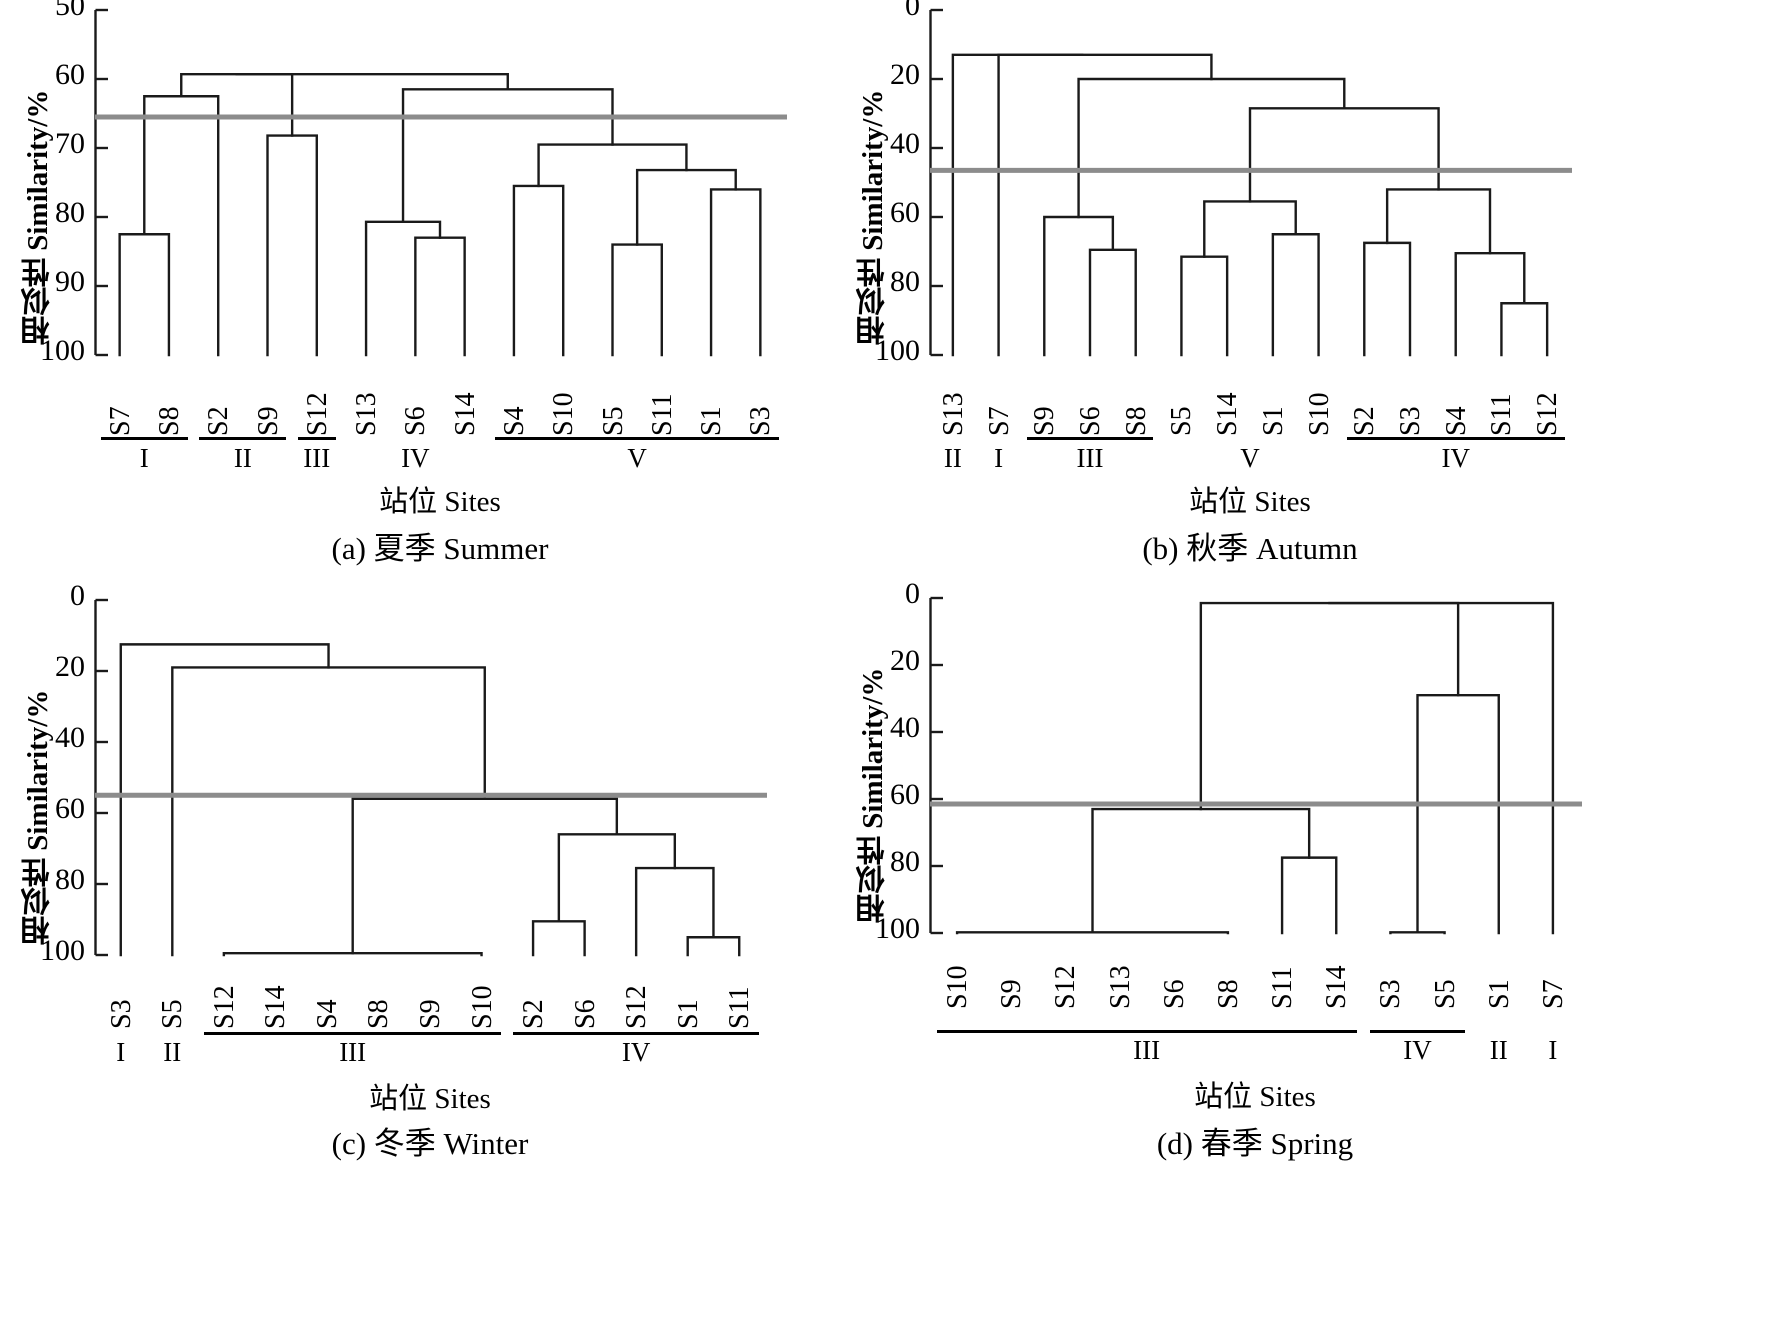 This screenshot has height=1339, width=1792. Describe the element at coordinates (1250, 548) in the screenshot. I see `panel-caption-b: (b) 秋季 Autumn` at that location.